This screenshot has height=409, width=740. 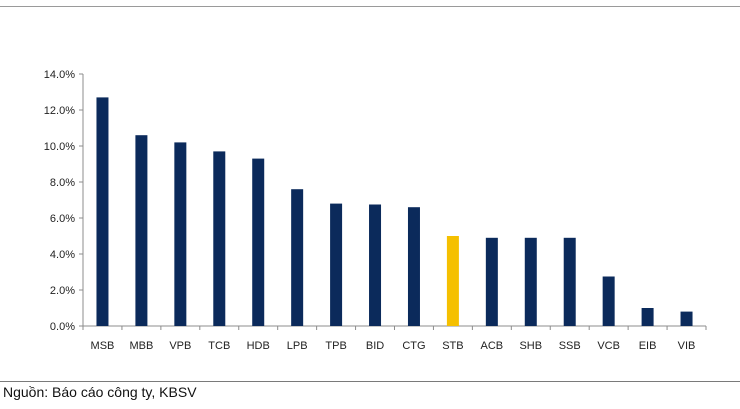 What do you see at coordinates (141, 346) in the screenshot?
I see `x-tick-label: MBB` at bounding box center [141, 346].